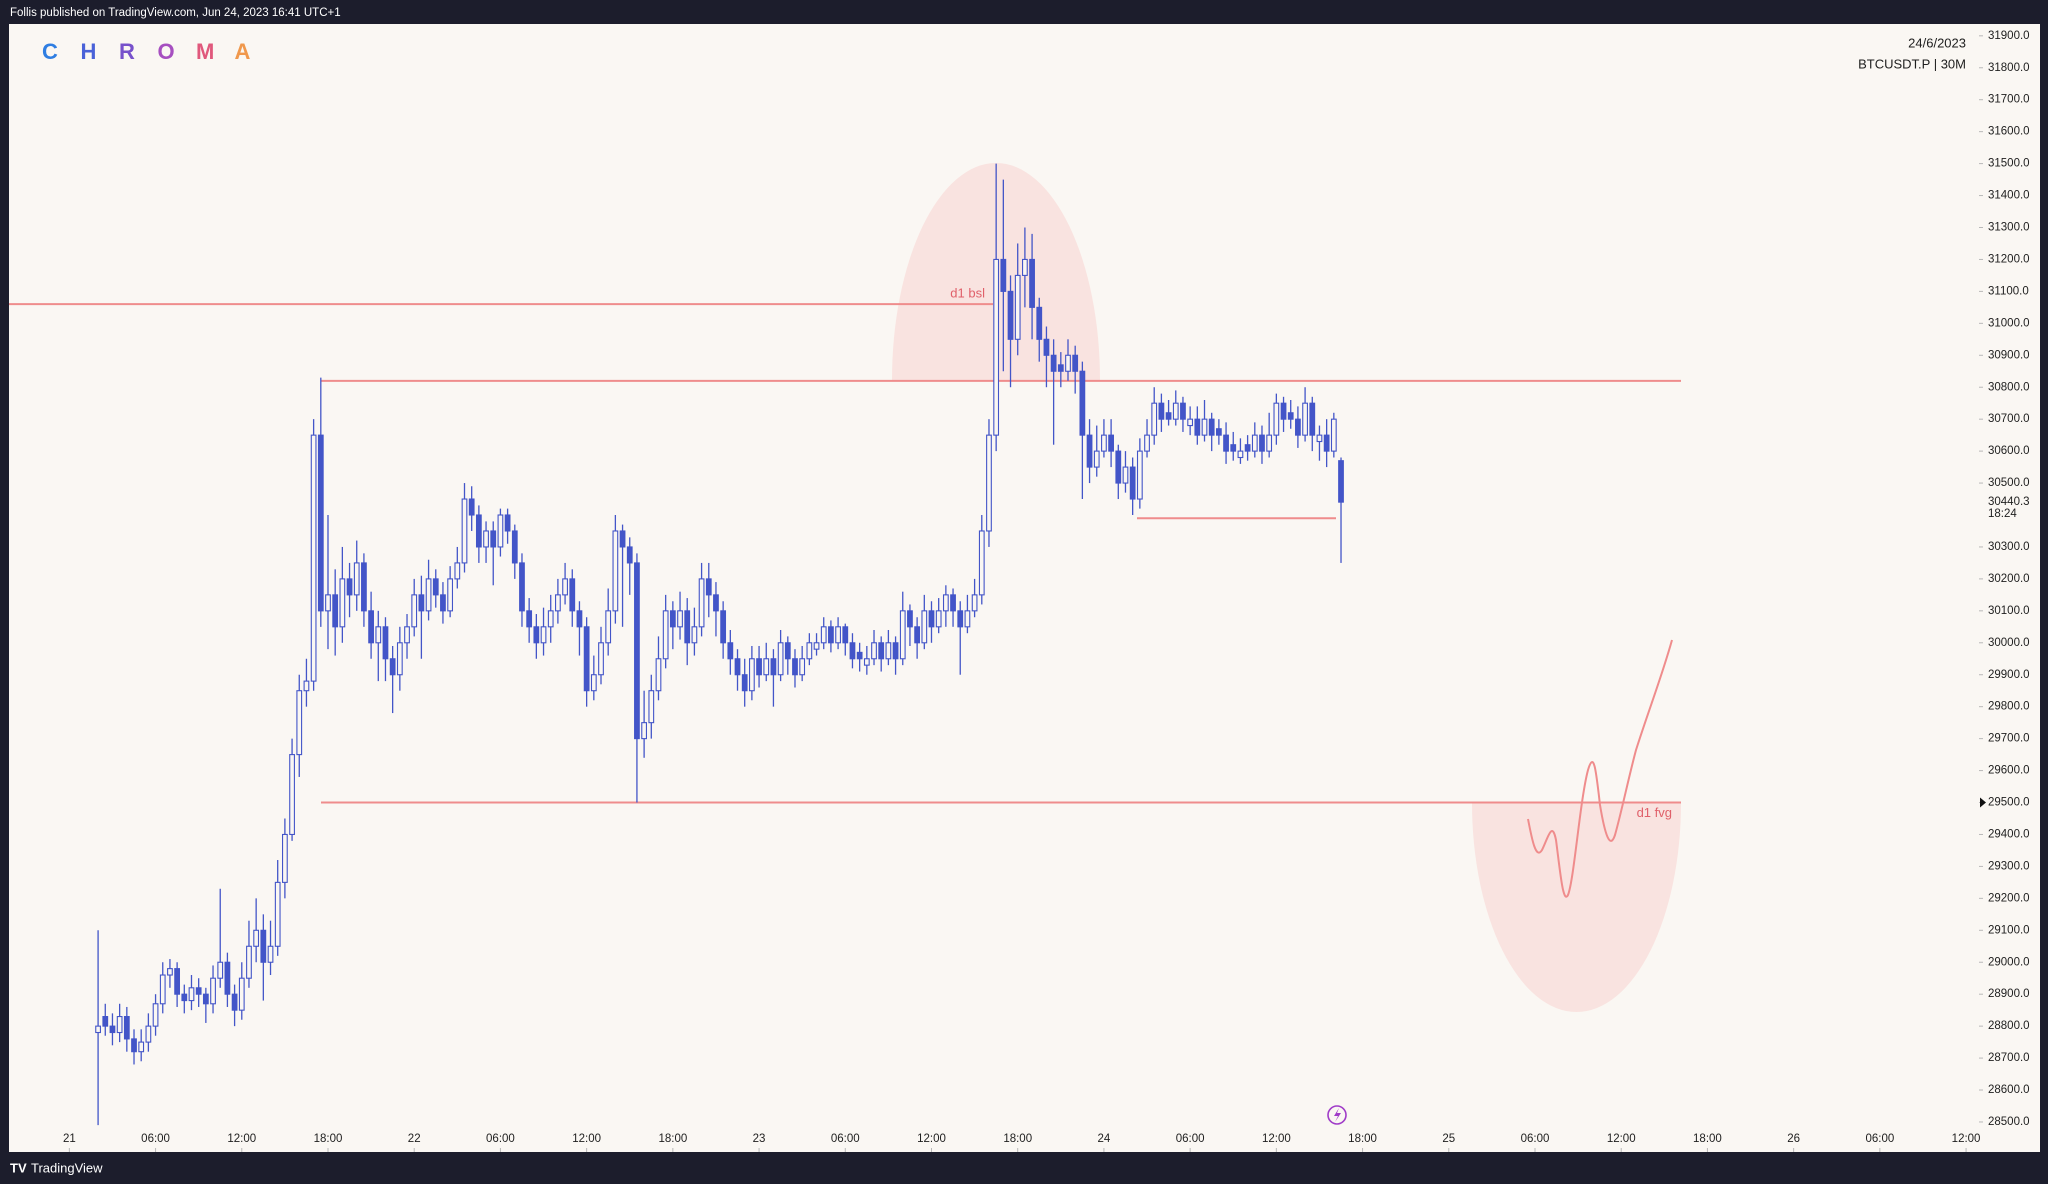 This screenshot has width=2048, height=1184. Describe the element at coordinates (2009, 419) in the screenshot. I see `y-tick-label: 30700.0` at that location.